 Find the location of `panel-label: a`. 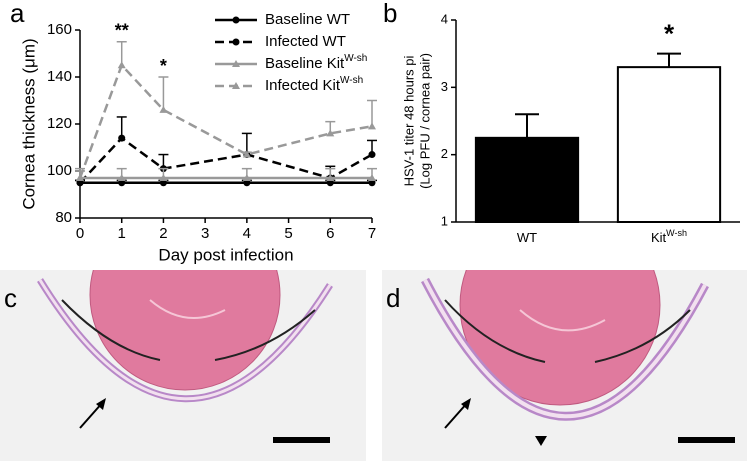

panel-label: a is located at coordinates (17, 14).